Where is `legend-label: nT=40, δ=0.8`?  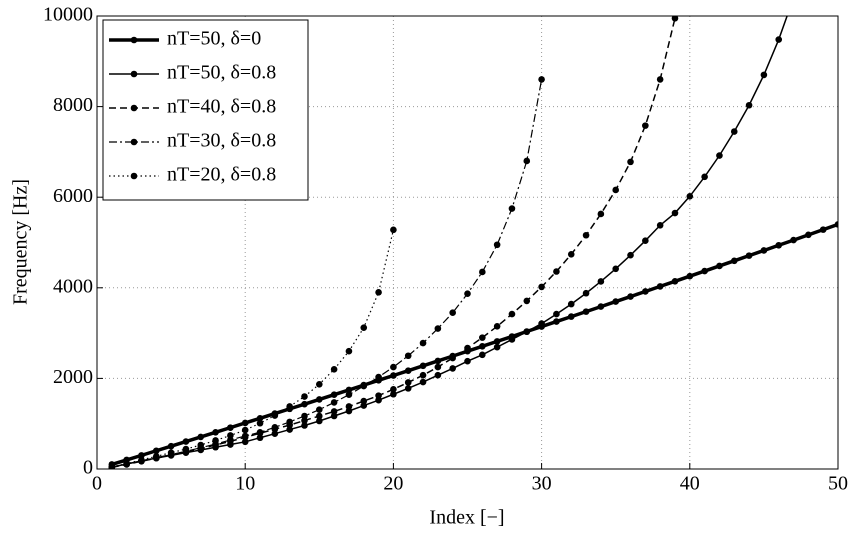
legend-label: nT=40, δ=0.8 is located at coordinates (221, 107).